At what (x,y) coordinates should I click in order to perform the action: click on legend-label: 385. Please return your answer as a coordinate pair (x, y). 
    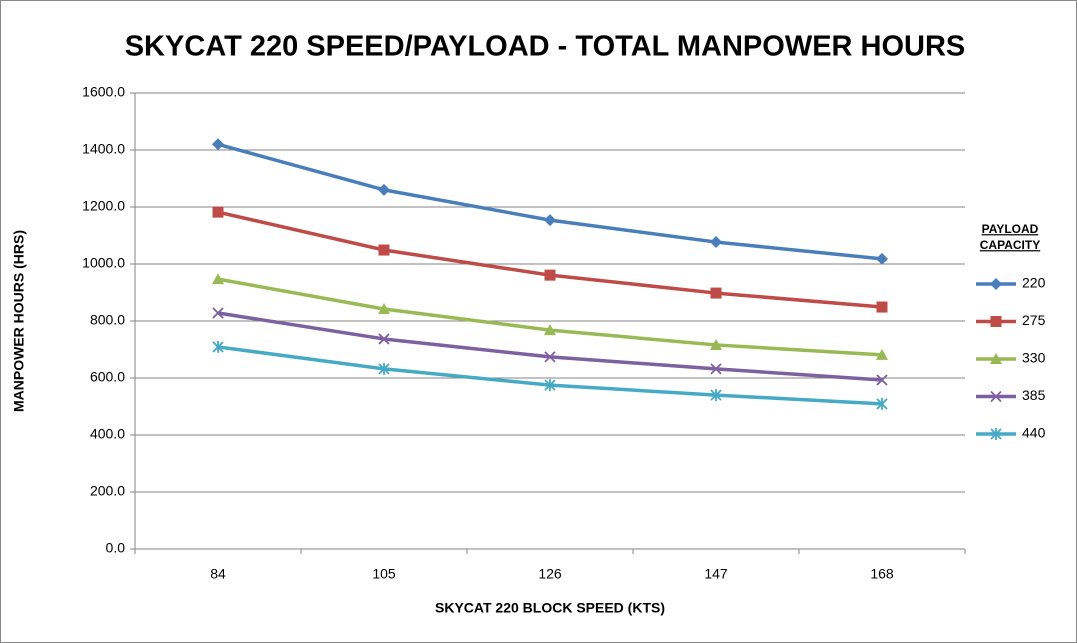
    Looking at the image, I should click on (1034, 395).